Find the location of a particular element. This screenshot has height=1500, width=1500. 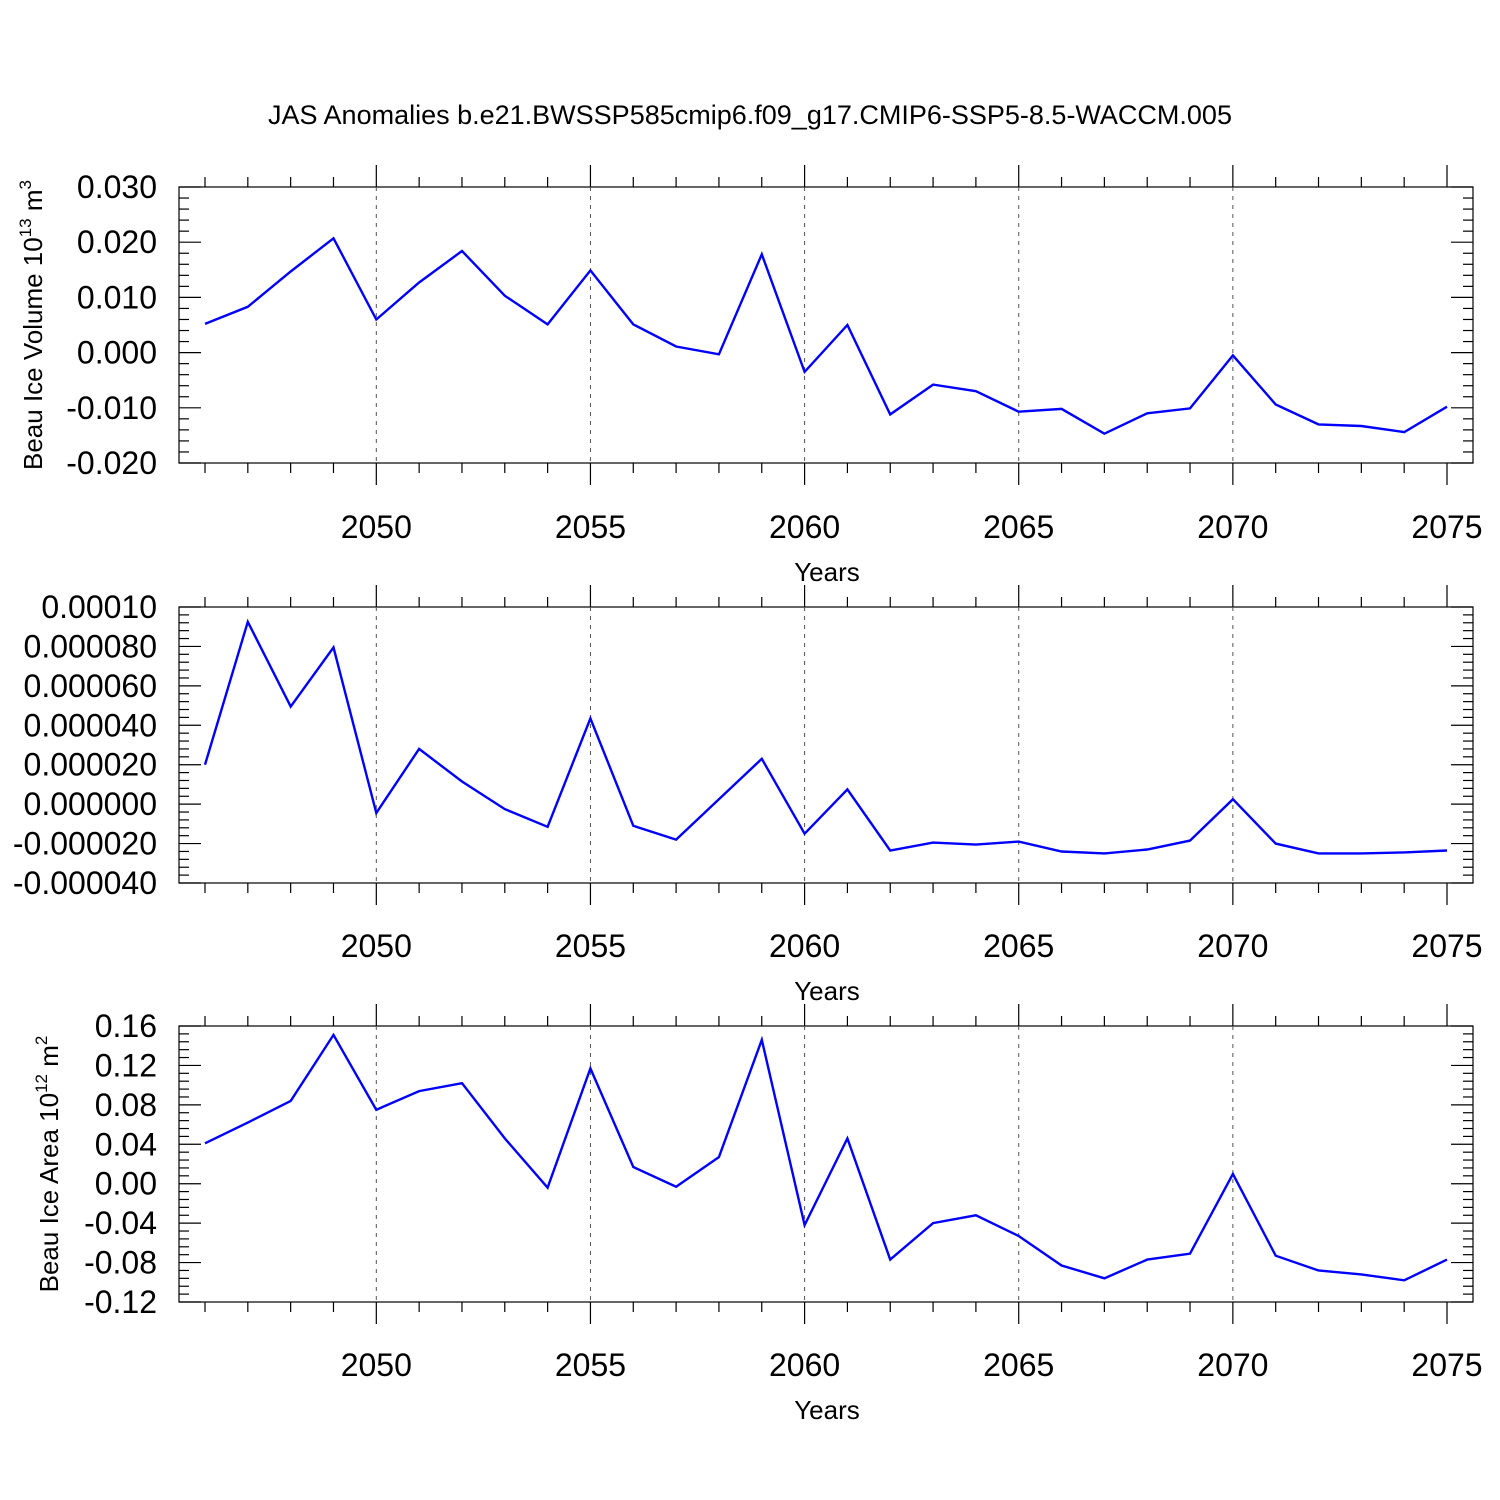

thickness-x-tick-label-0: 2050 is located at coordinates (376, 946).